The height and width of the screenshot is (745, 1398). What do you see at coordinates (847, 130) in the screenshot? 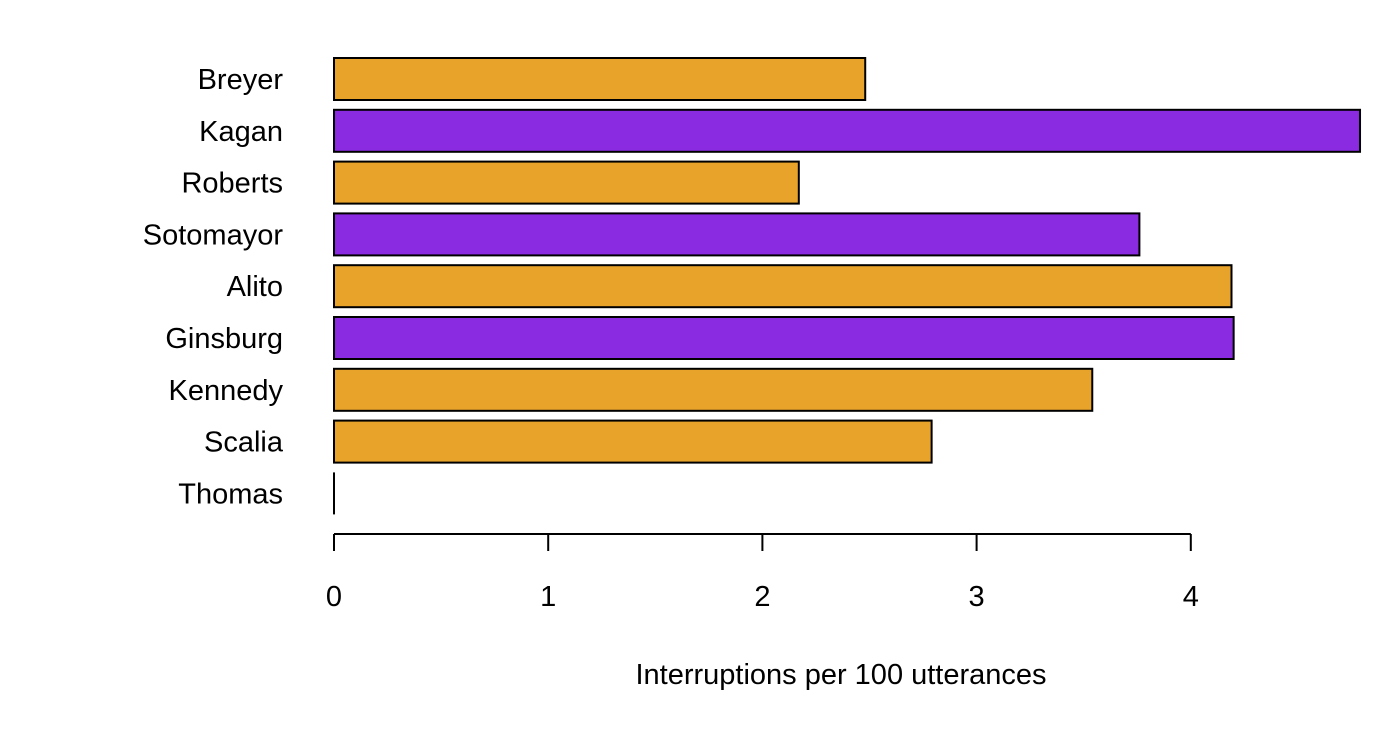
I see `bar-kagan` at bounding box center [847, 130].